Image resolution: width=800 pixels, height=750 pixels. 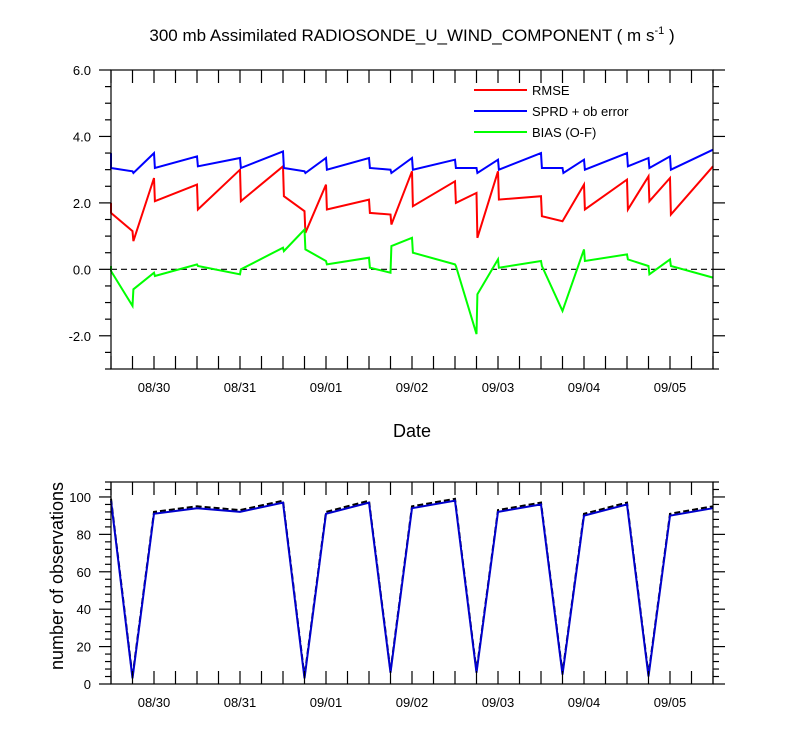 What do you see at coordinates (580, 111) in the screenshot?
I see `legend-label: SPRD + ob error` at bounding box center [580, 111].